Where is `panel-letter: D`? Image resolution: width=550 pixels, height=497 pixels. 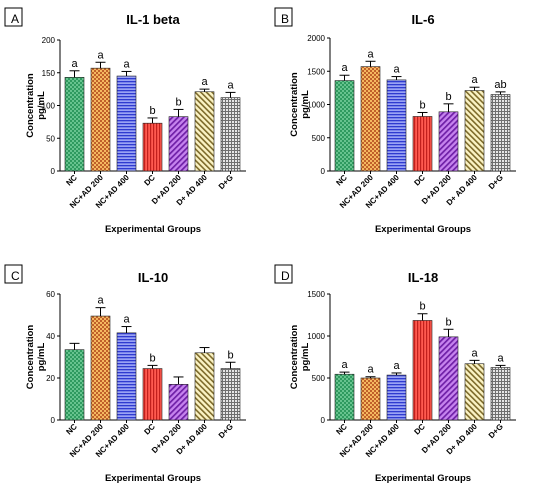 panel-letter: D is located at coordinates (285, 276).